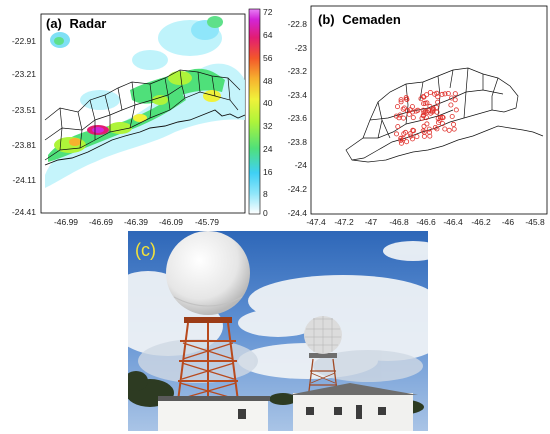 Image resolution: width=550 pixels, height=434 pixels. I want to click on cemaden-y-tick: -24, so click(301, 165).